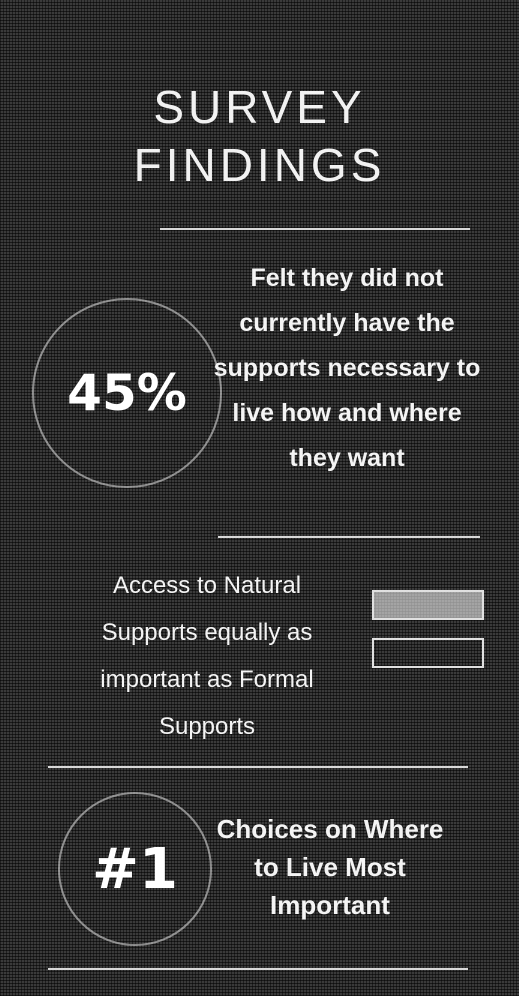 The image size is (519, 996). What do you see at coordinates (428, 605) in the screenshot?
I see `formal-supports-bar` at bounding box center [428, 605].